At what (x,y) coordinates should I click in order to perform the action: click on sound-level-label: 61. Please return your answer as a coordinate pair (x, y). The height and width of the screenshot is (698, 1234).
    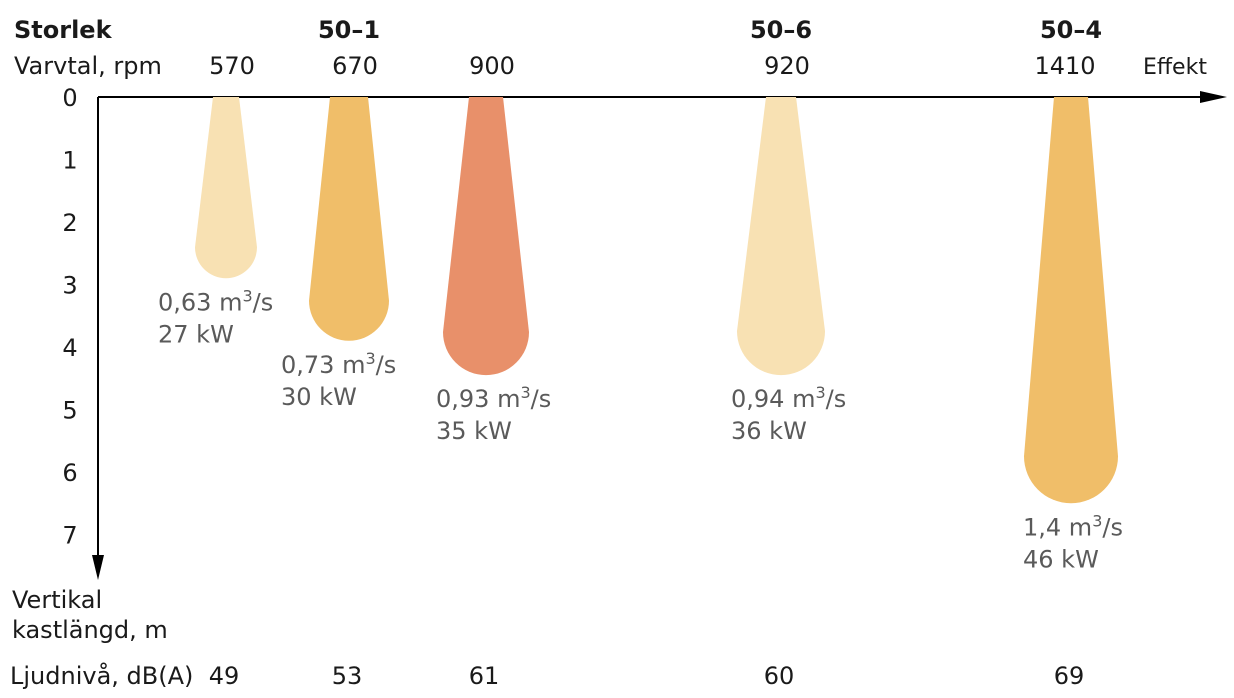
    Looking at the image, I should click on (484, 676).